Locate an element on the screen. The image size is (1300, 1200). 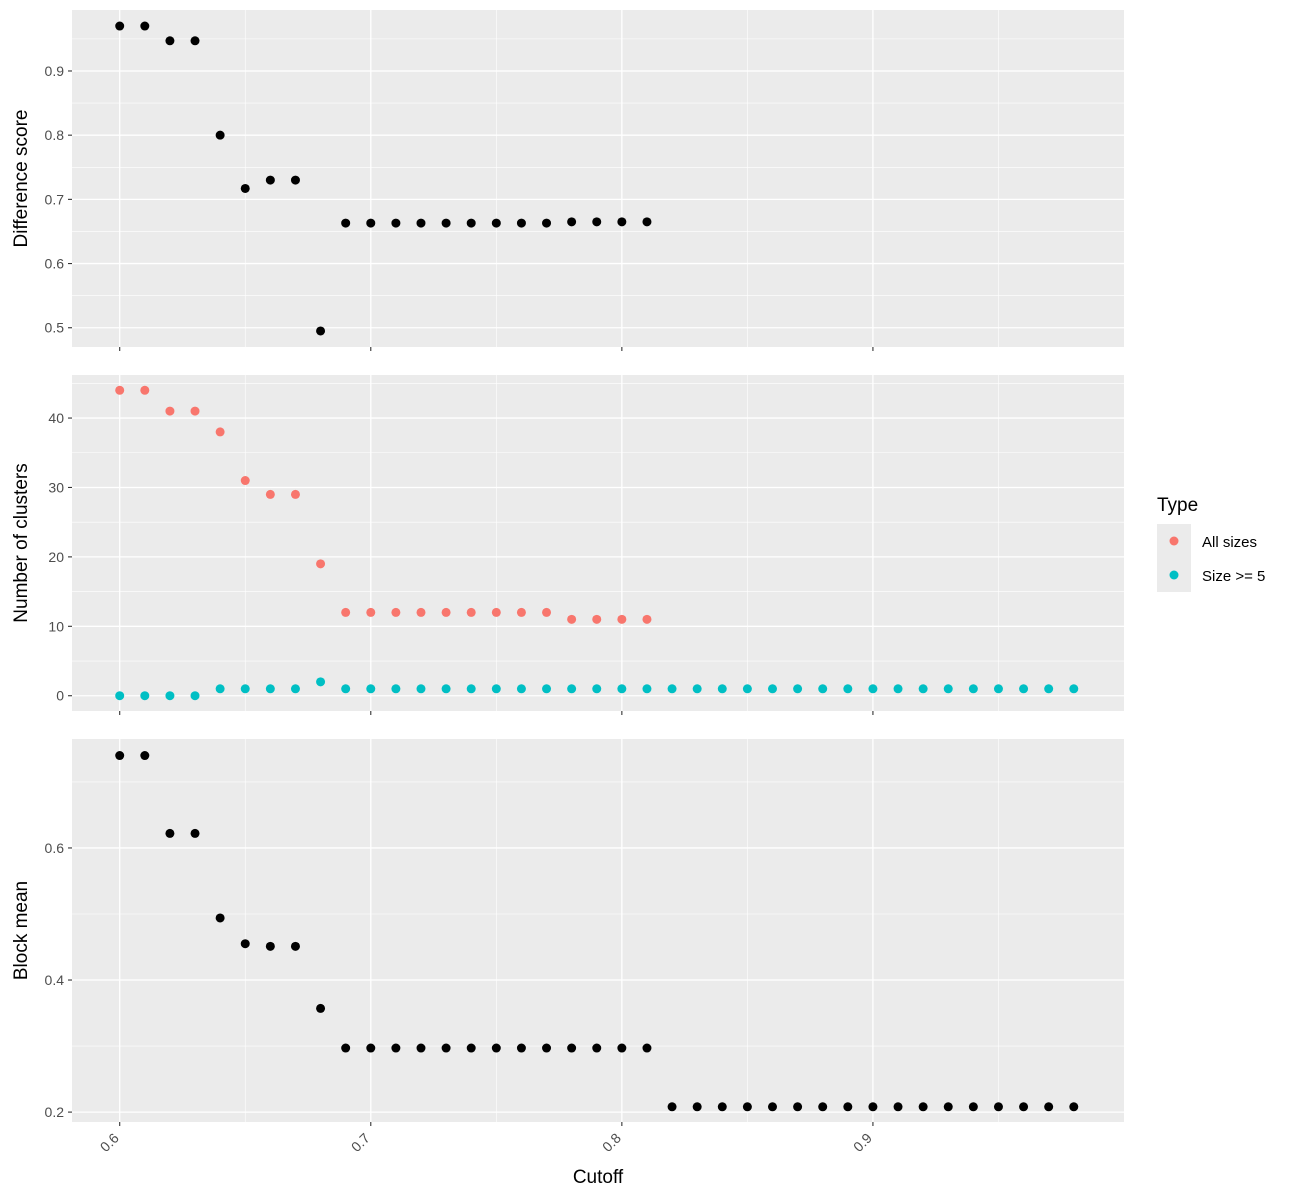
y-tick-label: 20 is located at coordinates (56, 557).